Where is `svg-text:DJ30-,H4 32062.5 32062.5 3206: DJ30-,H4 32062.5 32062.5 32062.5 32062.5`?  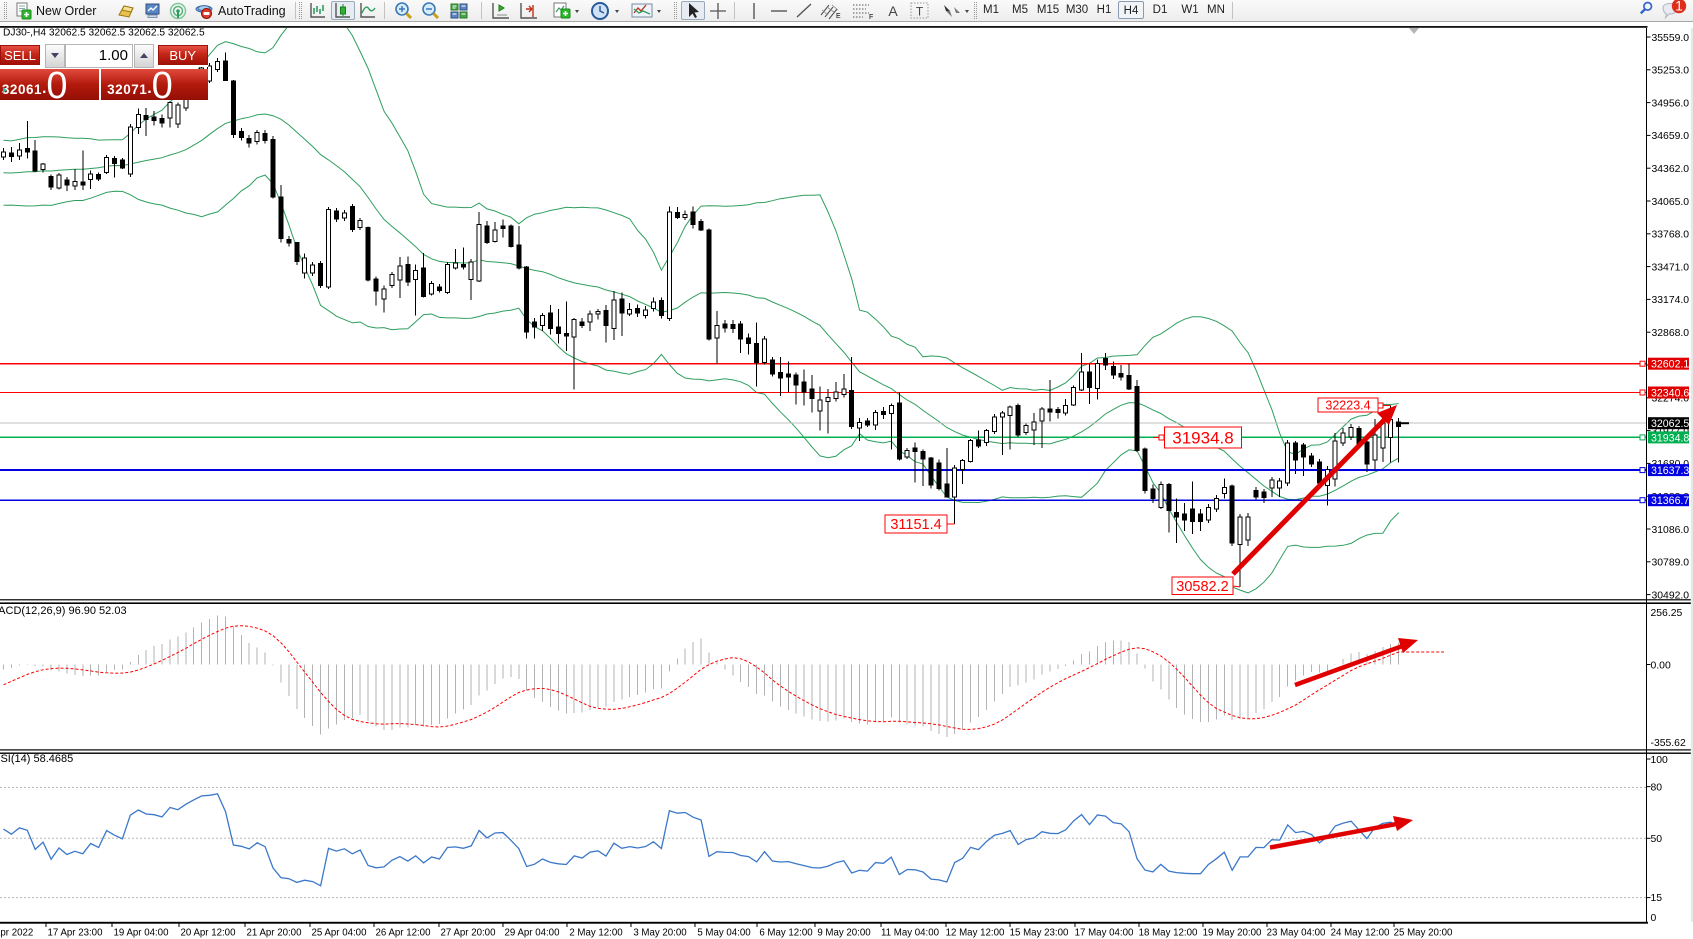
svg-text:DJ30-,H4 32062.5 32062.5 3206: DJ30-,H4 32062.5 32062.5 32062.5 32062.5 is located at coordinates (104, 33).